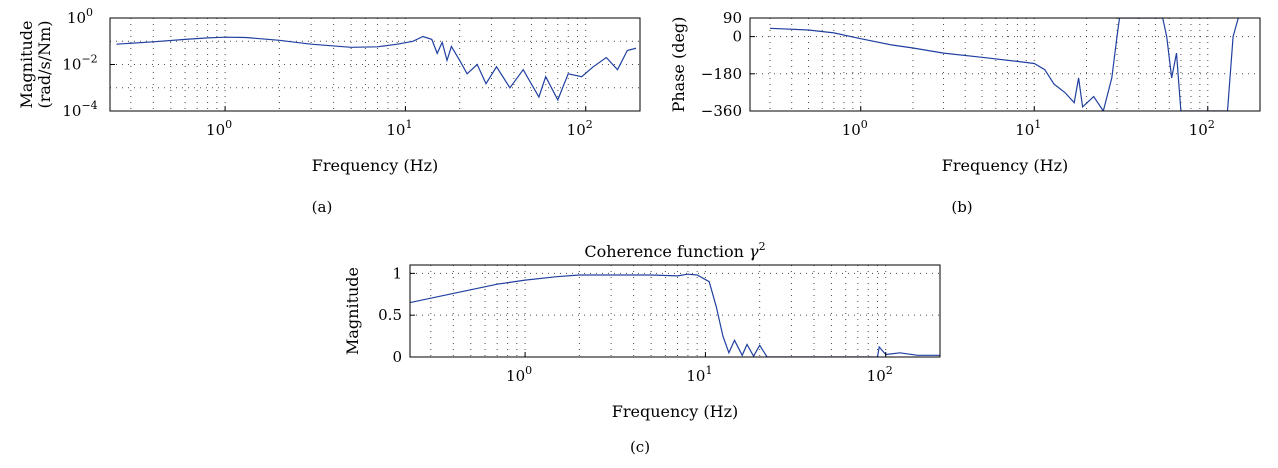  I want to click on y-tick-label: −360, so click(721, 111).